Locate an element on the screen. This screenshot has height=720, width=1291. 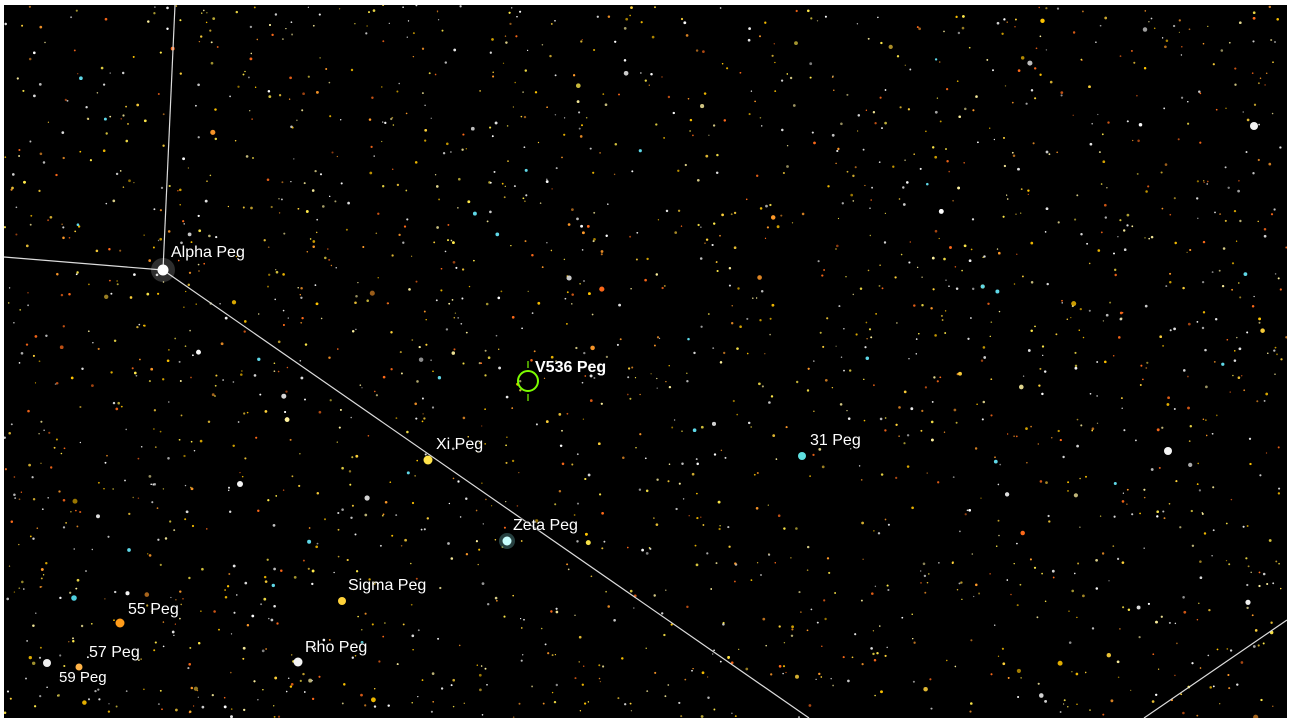
star-57-peg is located at coordinates (79, 667).